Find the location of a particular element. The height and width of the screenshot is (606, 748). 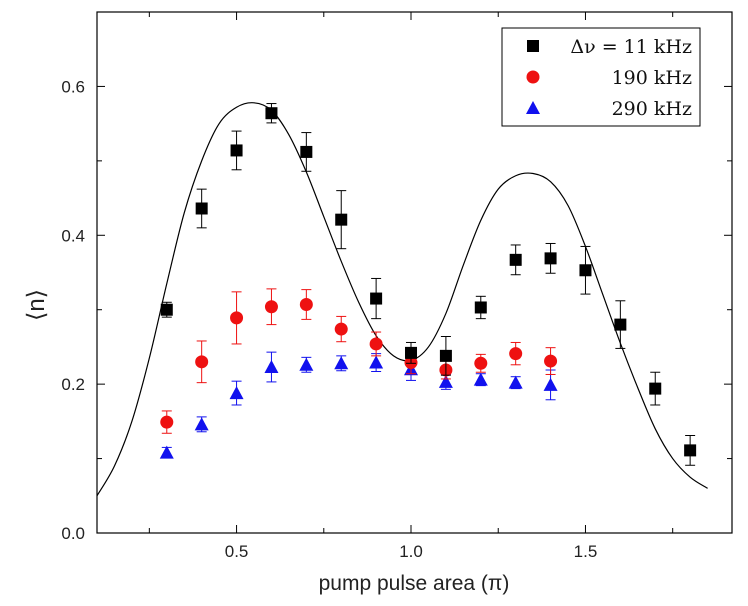

legend-label: 190 kHz is located at coordinates (652, 78).